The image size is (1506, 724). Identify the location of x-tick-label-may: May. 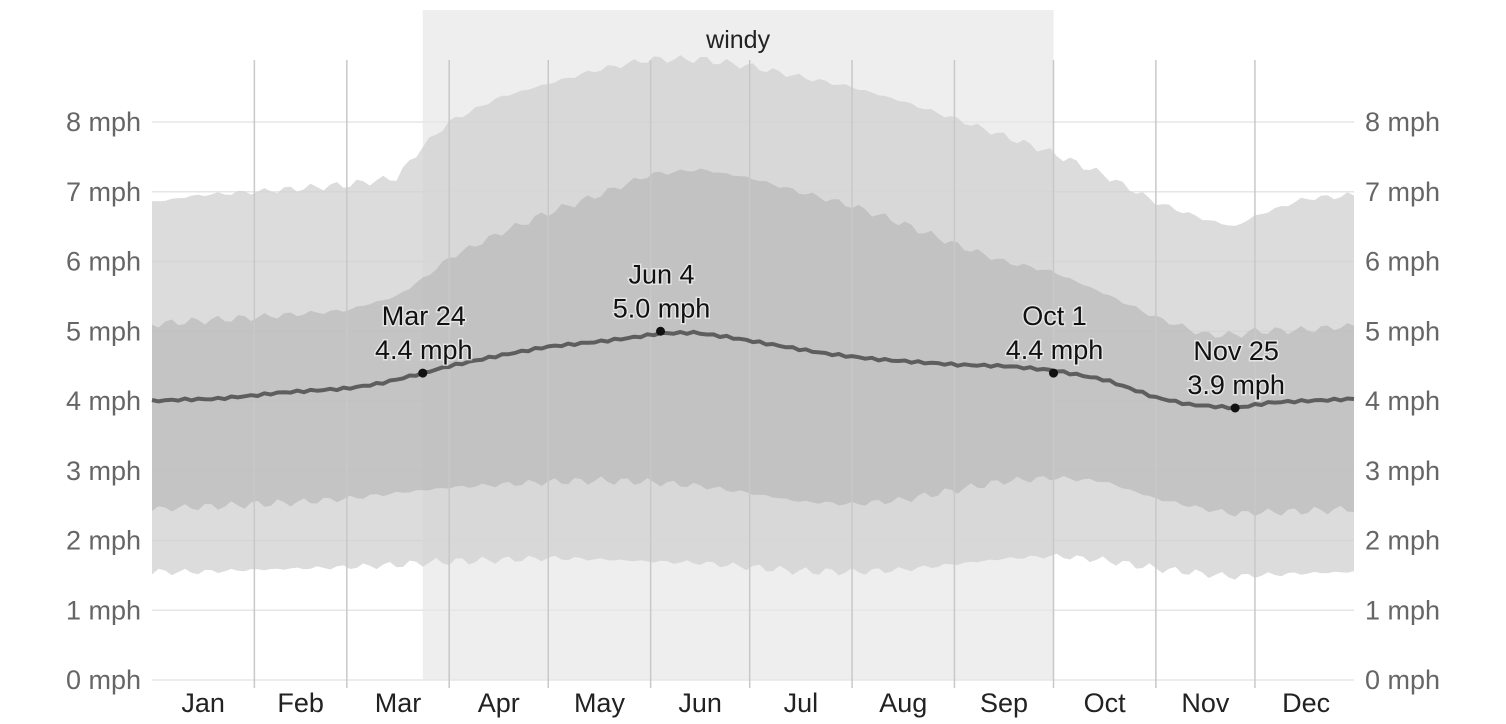
(600, 703).